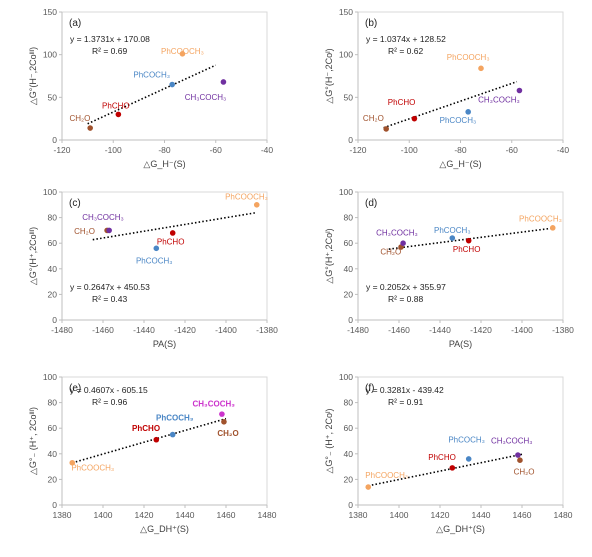 The image size is (592, 557). I want to click on x-tick-label: 1480, so click(563, 515).